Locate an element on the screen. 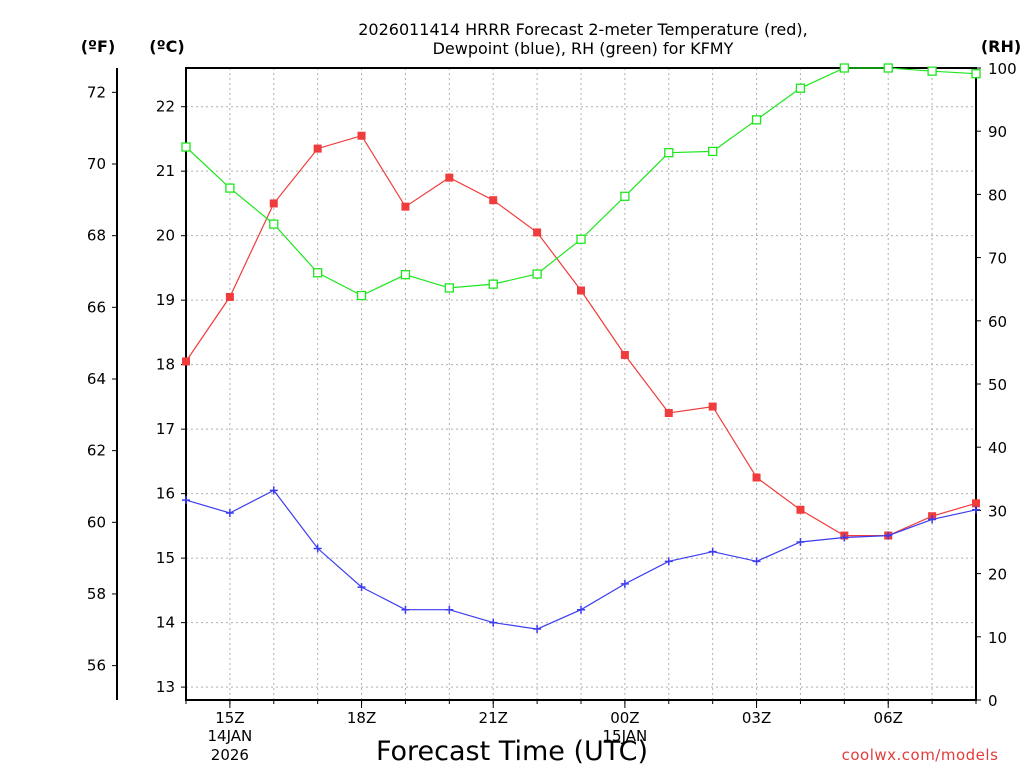 Image resolution: width=1024 pixels, height=768 pixels. rh-tick-label: 20 is located at coordinates (997, 575).